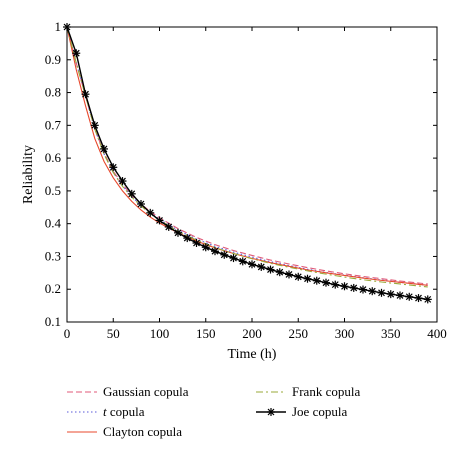 The image size is (474, 461). Describe the element at coordinates (319, 411) in the screenshot. I see `legend-label-joe-copula: Joe copula` at that location.